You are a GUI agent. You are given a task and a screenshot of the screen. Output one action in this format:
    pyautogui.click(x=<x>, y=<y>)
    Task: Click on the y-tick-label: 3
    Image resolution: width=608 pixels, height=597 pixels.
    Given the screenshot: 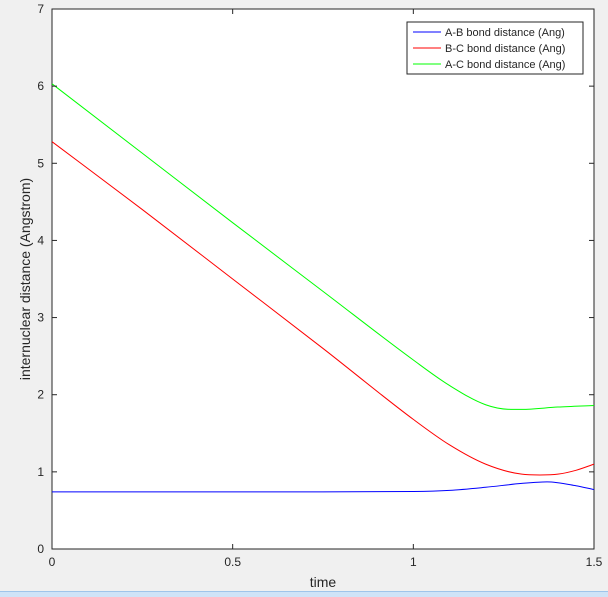 What is the action you would take?
    pyautogui.click(x=40, y=318)
    